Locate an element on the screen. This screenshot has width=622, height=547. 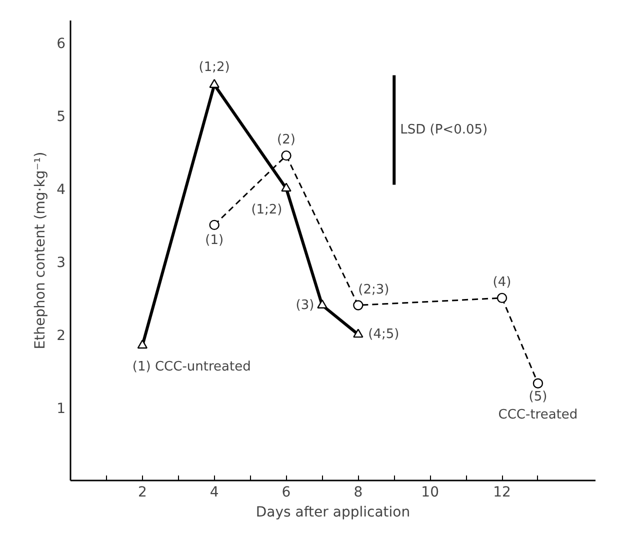
annotation: (5) is located at coordinates (538, 396).